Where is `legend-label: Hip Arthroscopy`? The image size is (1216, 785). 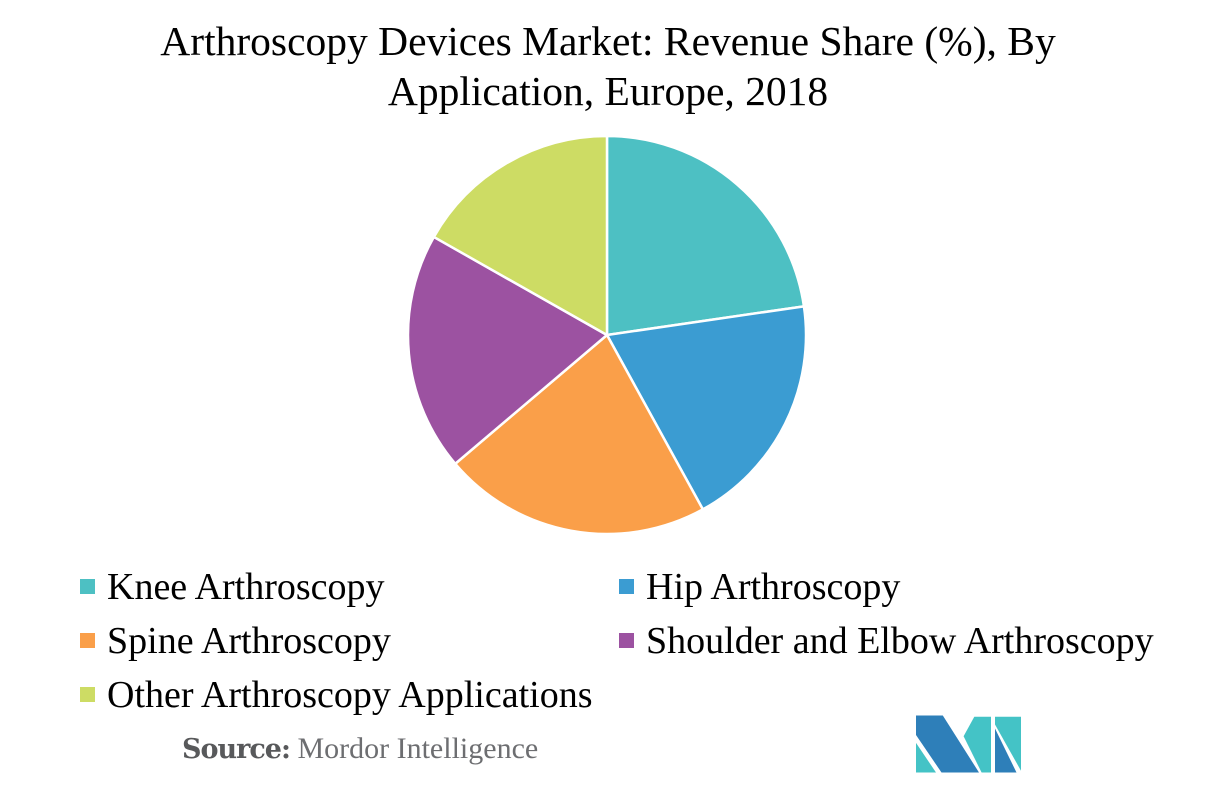 legend-label: Hip Arthroscopy is located at coordinates (773, 587).